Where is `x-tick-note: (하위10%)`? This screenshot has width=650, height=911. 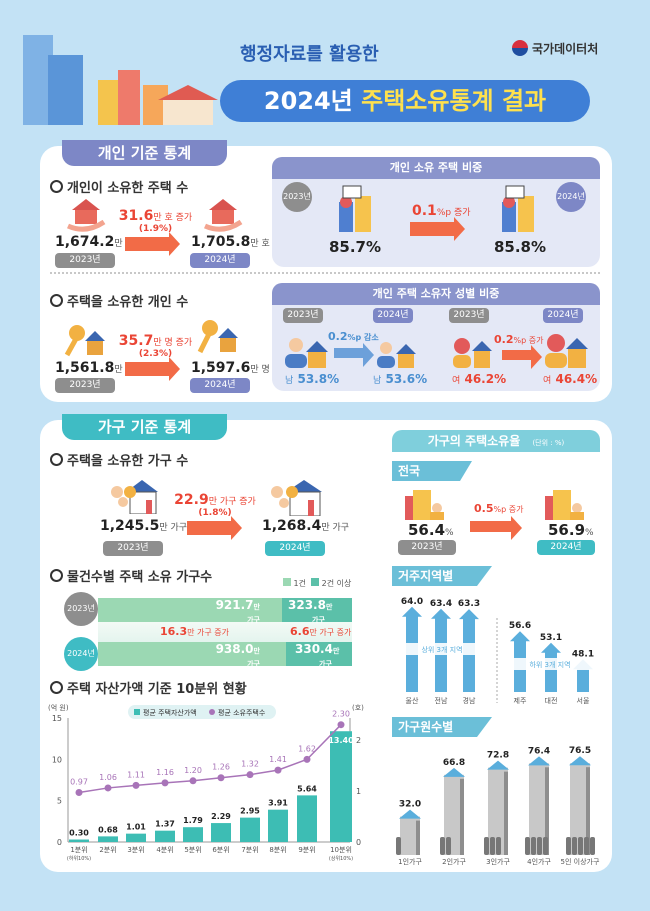 x-tick-note: (하위10%) is located at coordinates (79, 858).